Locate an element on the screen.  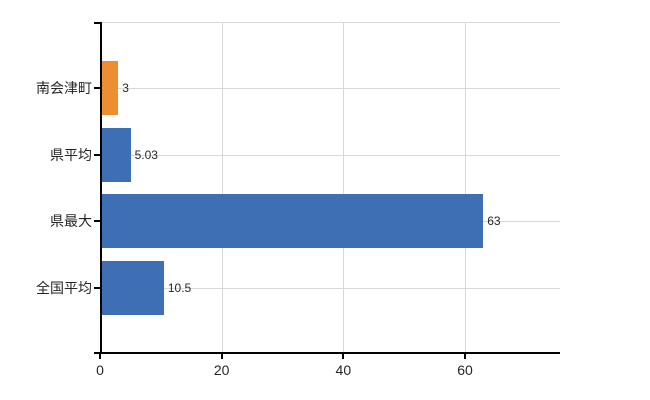
x-tick-label: 40 is located at coordinates (343, 370).